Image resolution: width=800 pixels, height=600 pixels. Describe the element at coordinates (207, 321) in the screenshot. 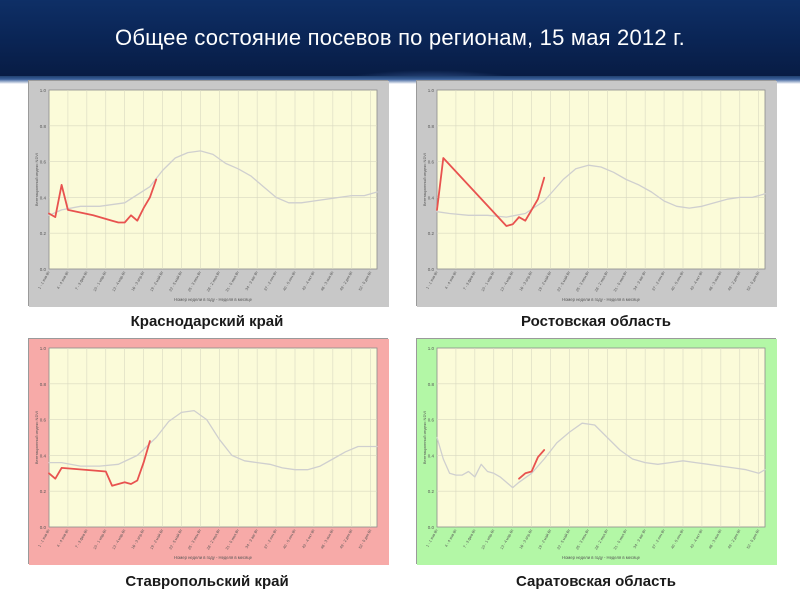

I see `region-label-krasnodar: Краснодарский край` at that location.